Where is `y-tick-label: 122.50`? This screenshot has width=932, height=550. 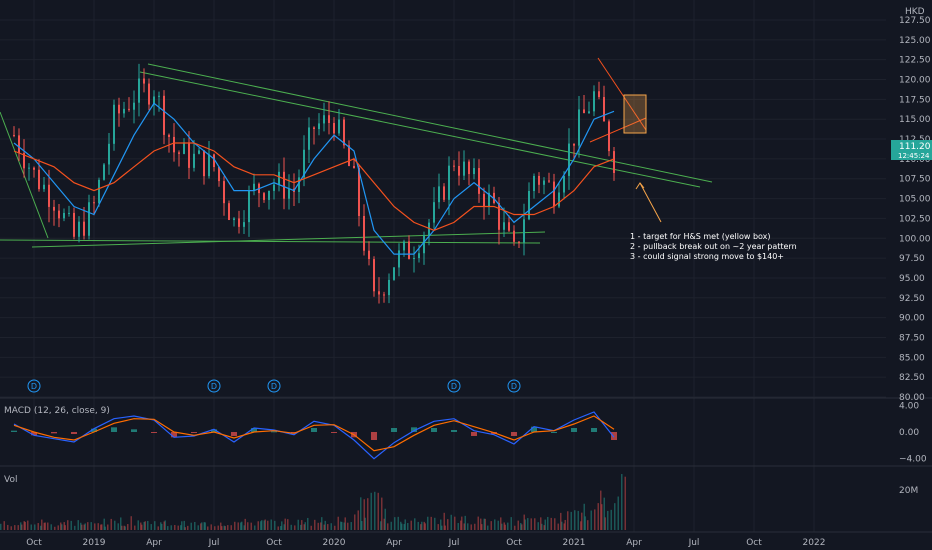
y-tick-label: 122.50 is located at coordinates (915, 61).